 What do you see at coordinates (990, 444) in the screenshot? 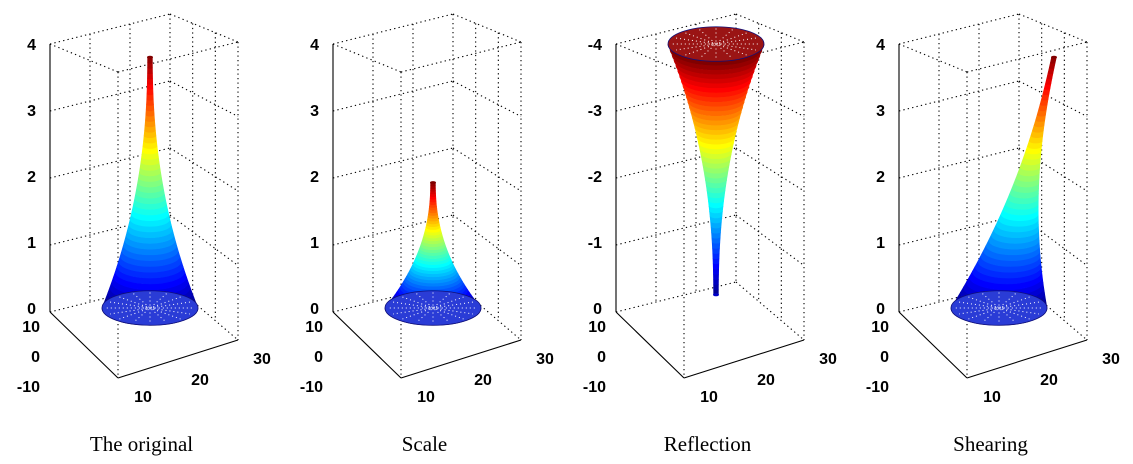
I see `caption-shearing: Shearing` at bounding box center [990, 444].